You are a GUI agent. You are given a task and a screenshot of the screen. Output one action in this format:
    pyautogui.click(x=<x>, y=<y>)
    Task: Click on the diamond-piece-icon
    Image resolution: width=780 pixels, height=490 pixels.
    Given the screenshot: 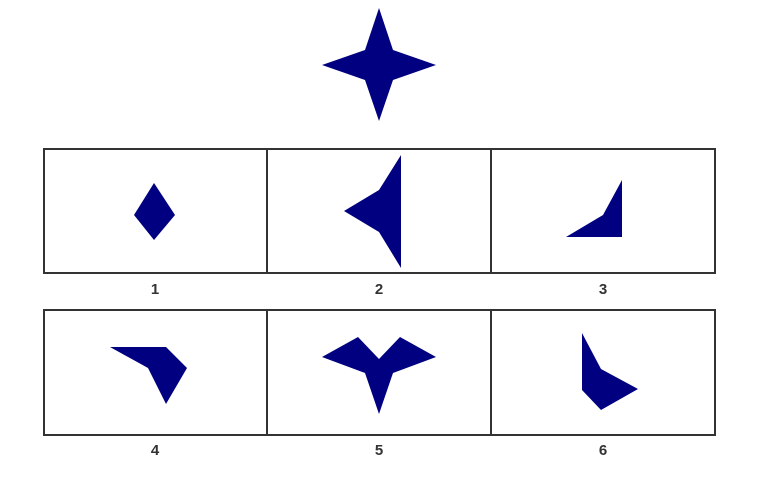 What is the action you would take?
    pyautogui.click(x=154, y=211)
    